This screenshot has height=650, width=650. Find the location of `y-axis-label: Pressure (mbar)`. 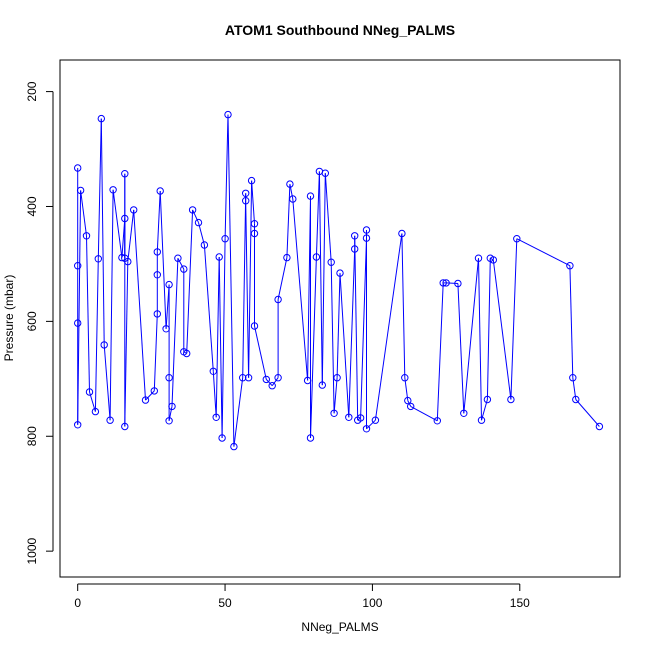

y-axis-label: Pressure (mbar) is located at coordinates (9, 318).